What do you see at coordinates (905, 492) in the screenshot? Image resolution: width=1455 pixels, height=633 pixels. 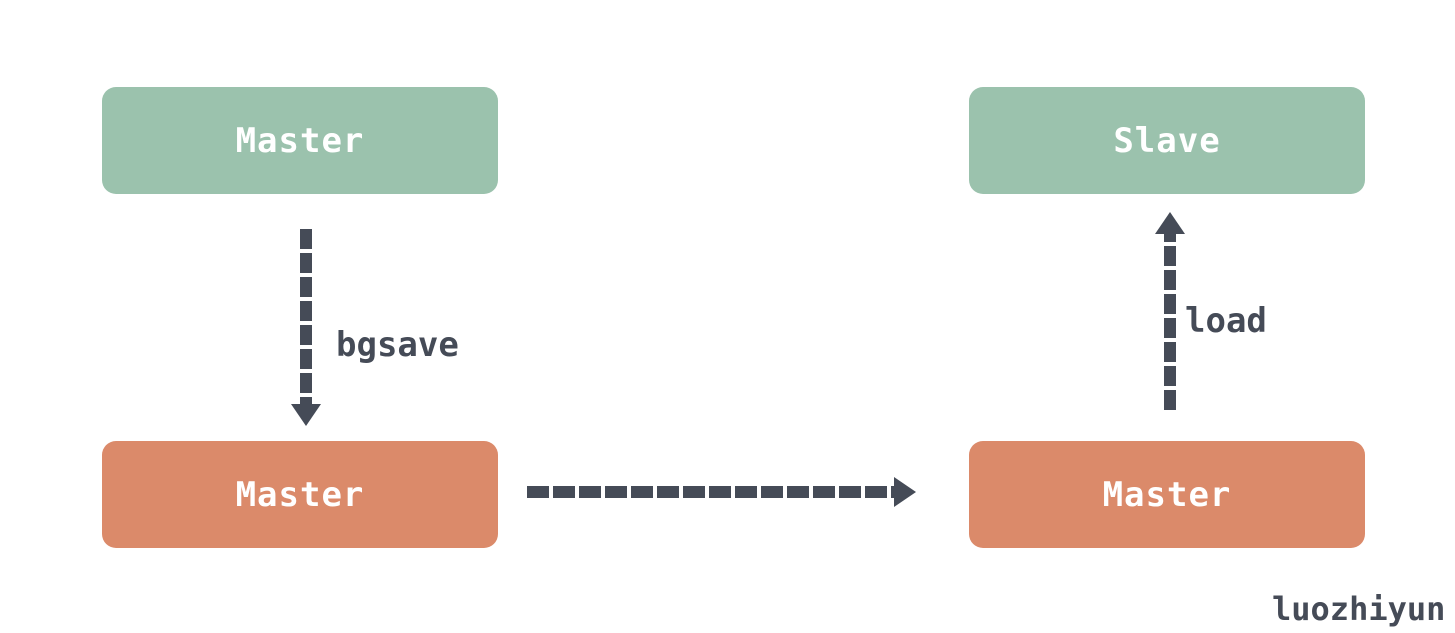 I see `transfer-arrow-head` at bounding box center [905, 492].